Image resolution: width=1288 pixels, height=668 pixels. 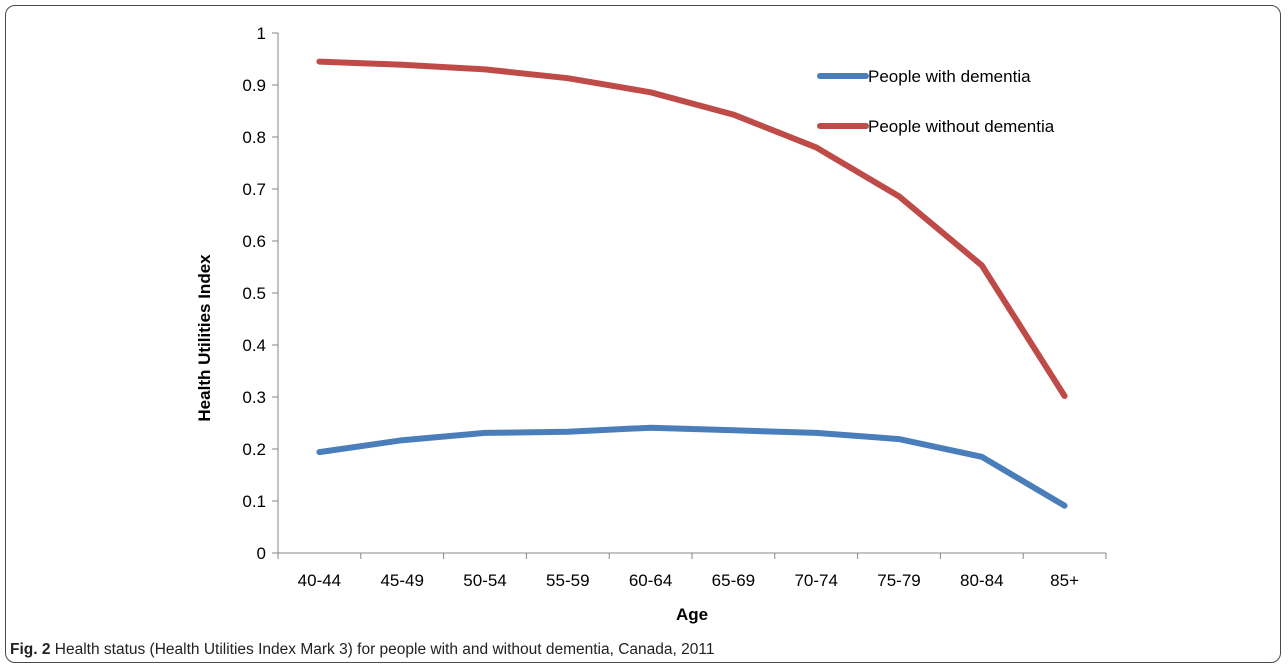 What do you see at coordinates (254, 501) in the screenshot?
I see `y-tick-label: 0.1` at bounding box center [254, 501].